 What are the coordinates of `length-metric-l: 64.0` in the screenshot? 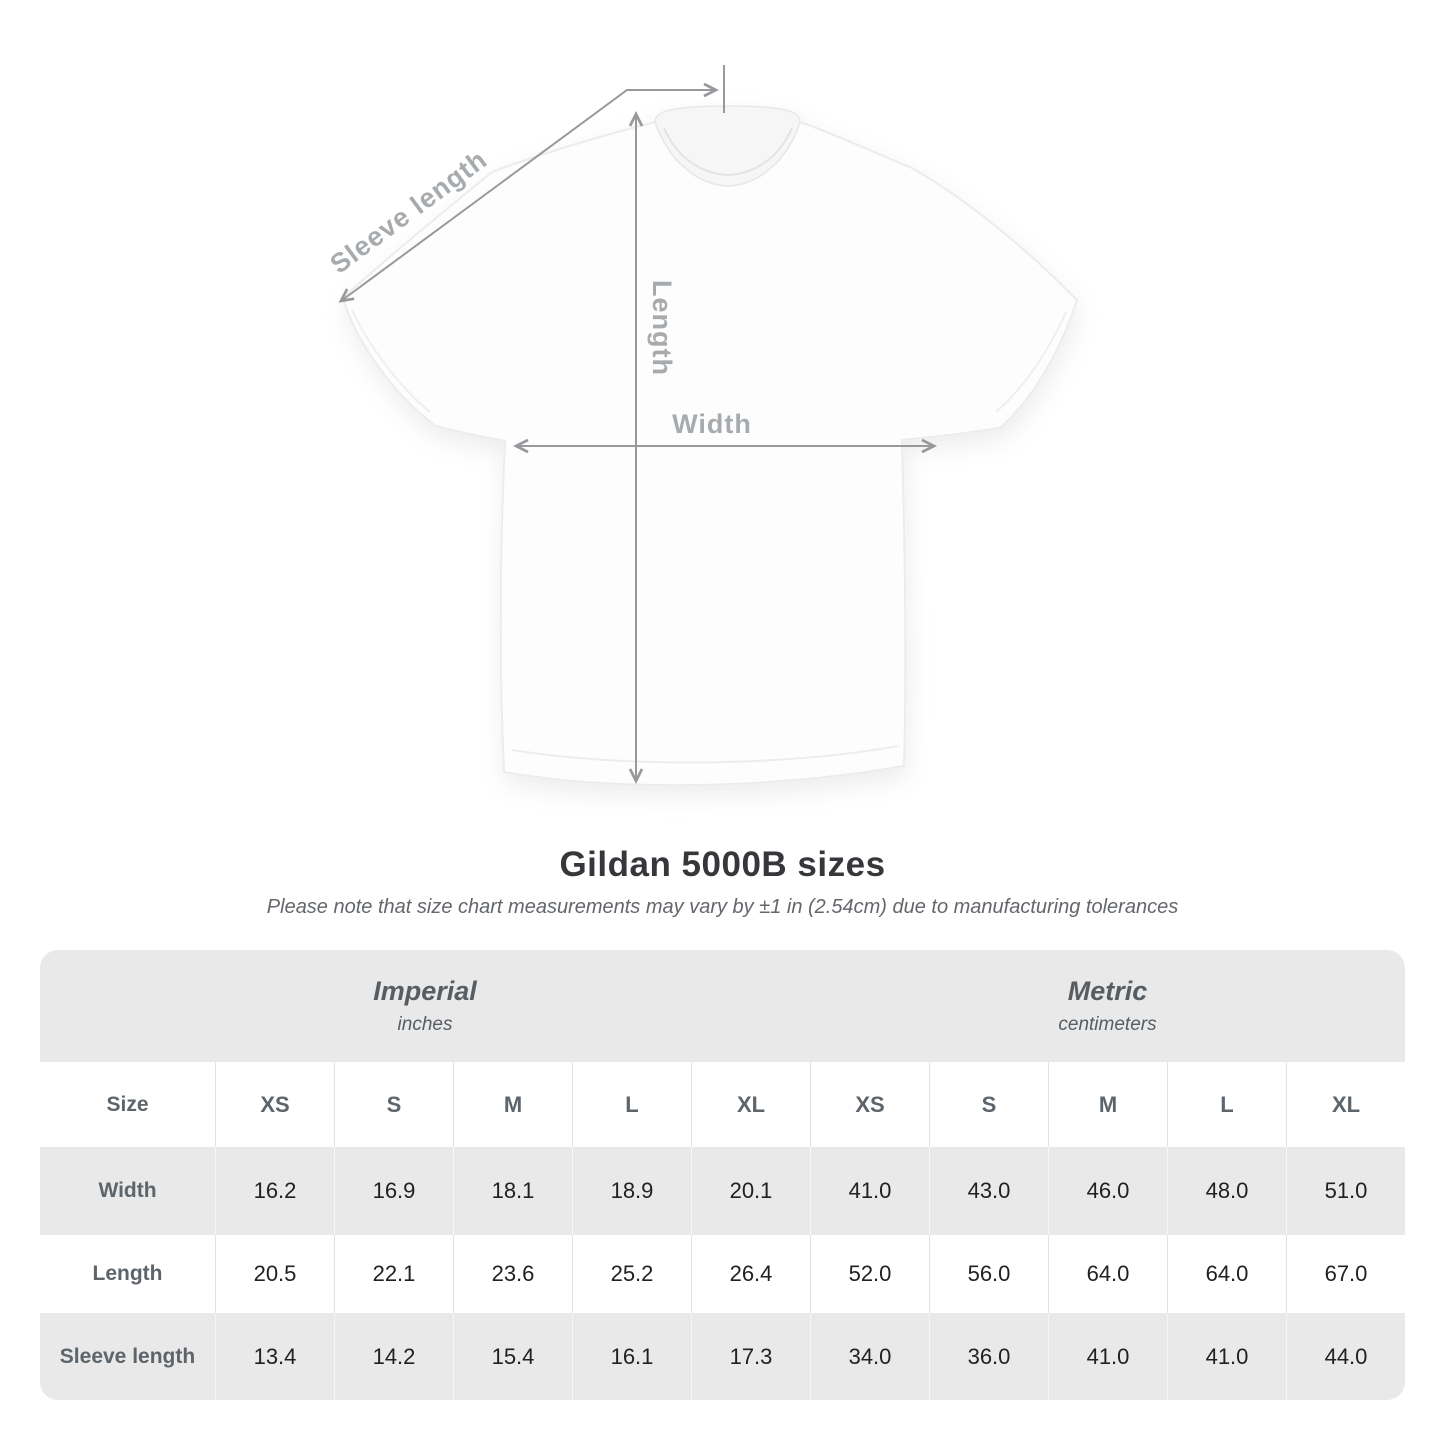 It's located at (1226, 1274).